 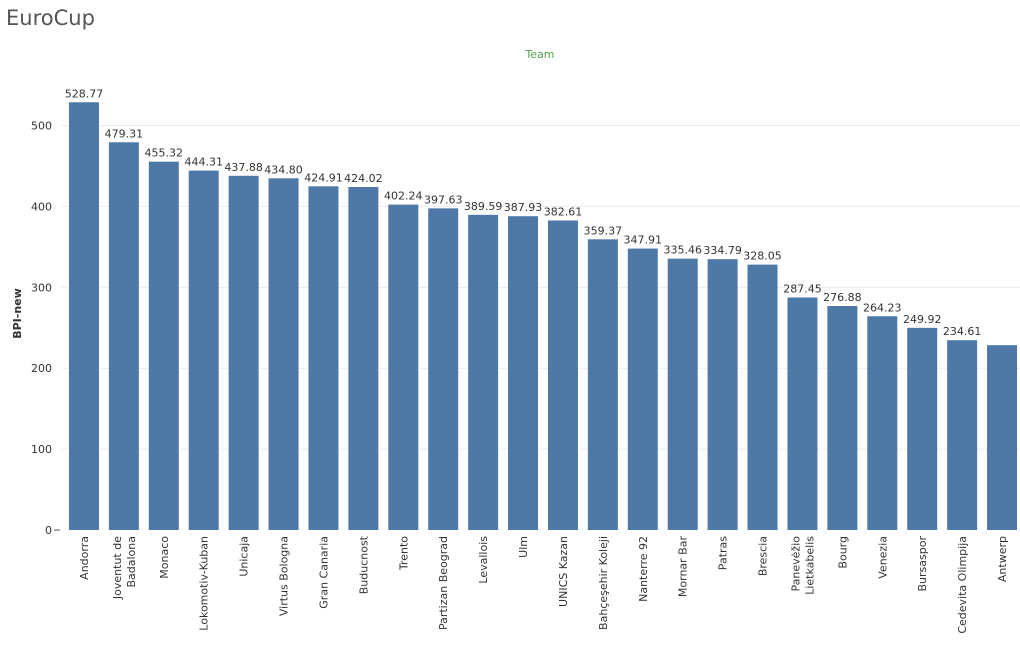 I want to click on x-category-label: Ulm, so click(x=523, y=547).